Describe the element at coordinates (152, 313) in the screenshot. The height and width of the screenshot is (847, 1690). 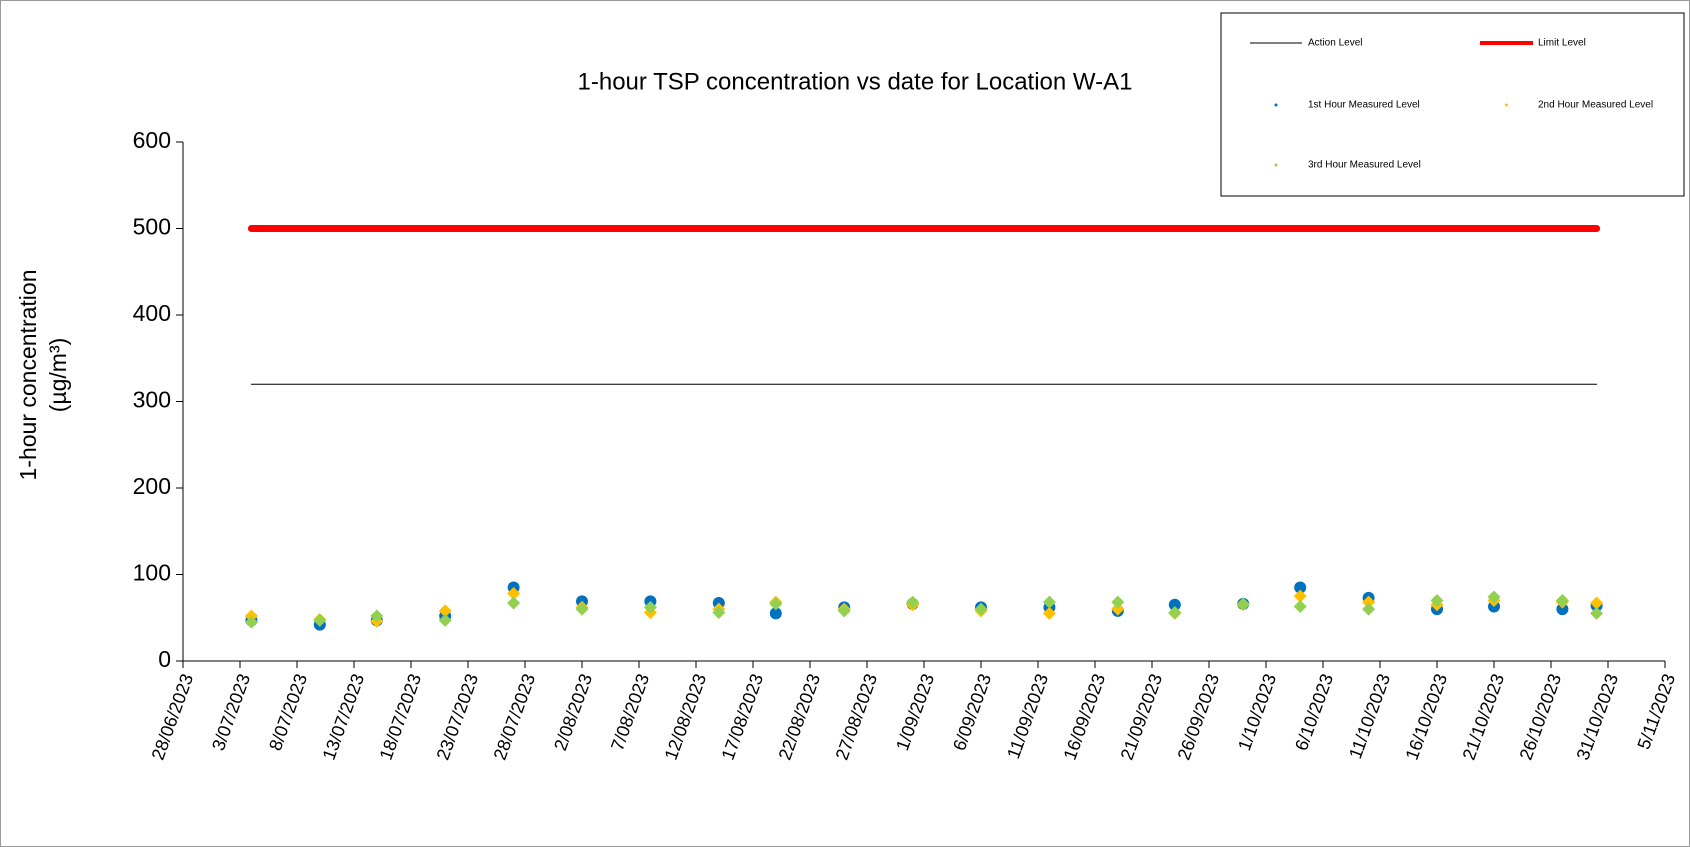
I see `y-tick-label: 400` at that location.